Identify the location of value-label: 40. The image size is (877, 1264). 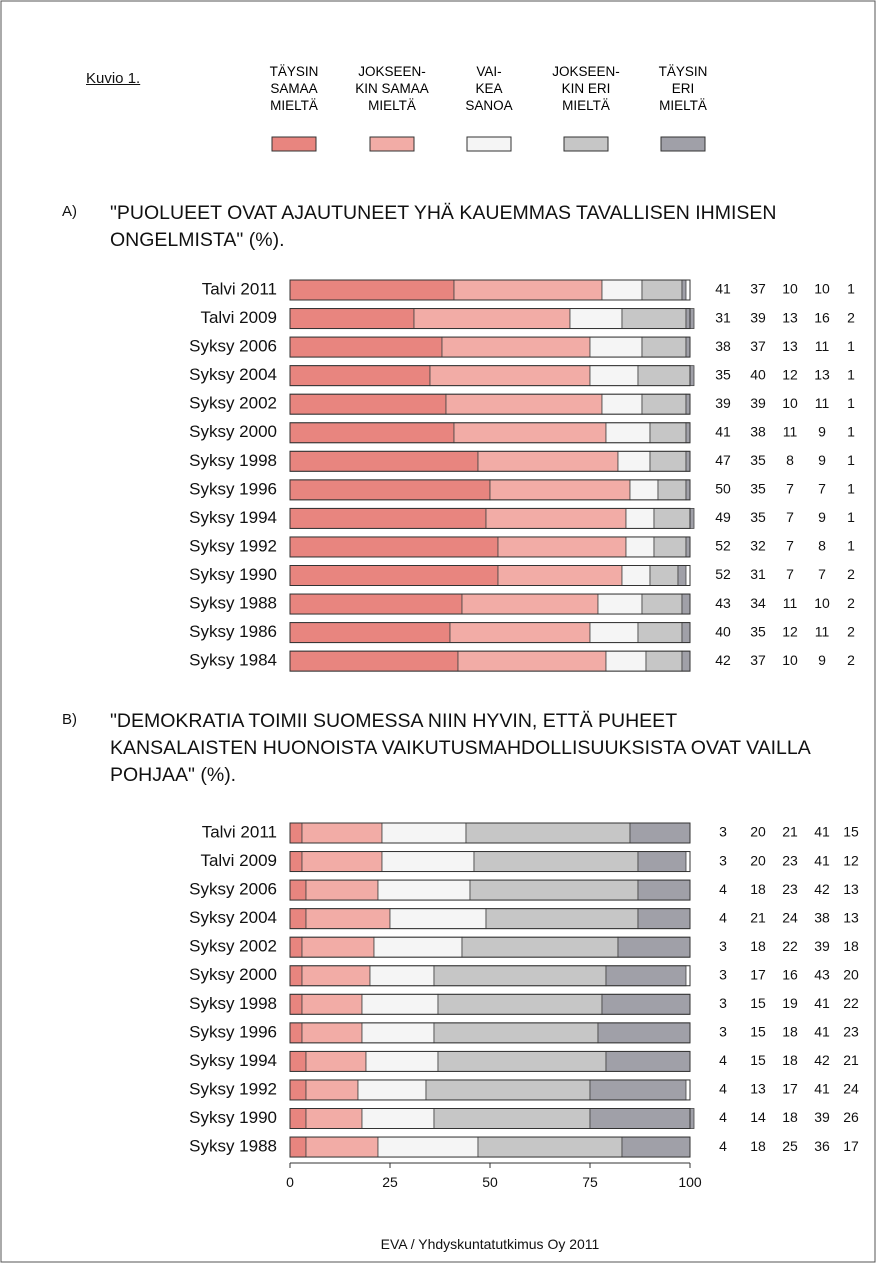
(723, 631).